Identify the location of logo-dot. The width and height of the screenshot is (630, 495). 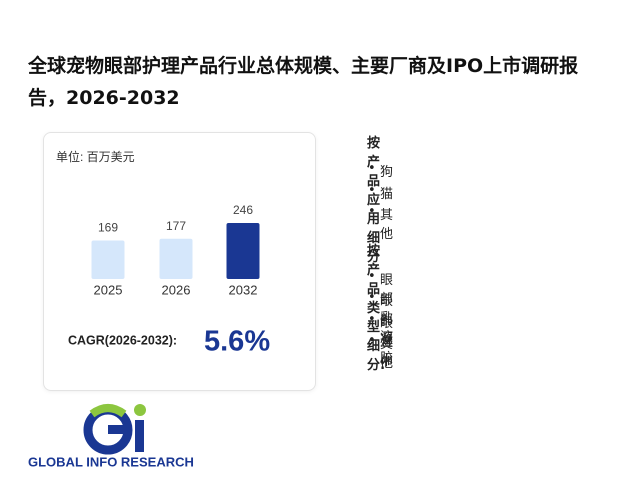
(140, 410).